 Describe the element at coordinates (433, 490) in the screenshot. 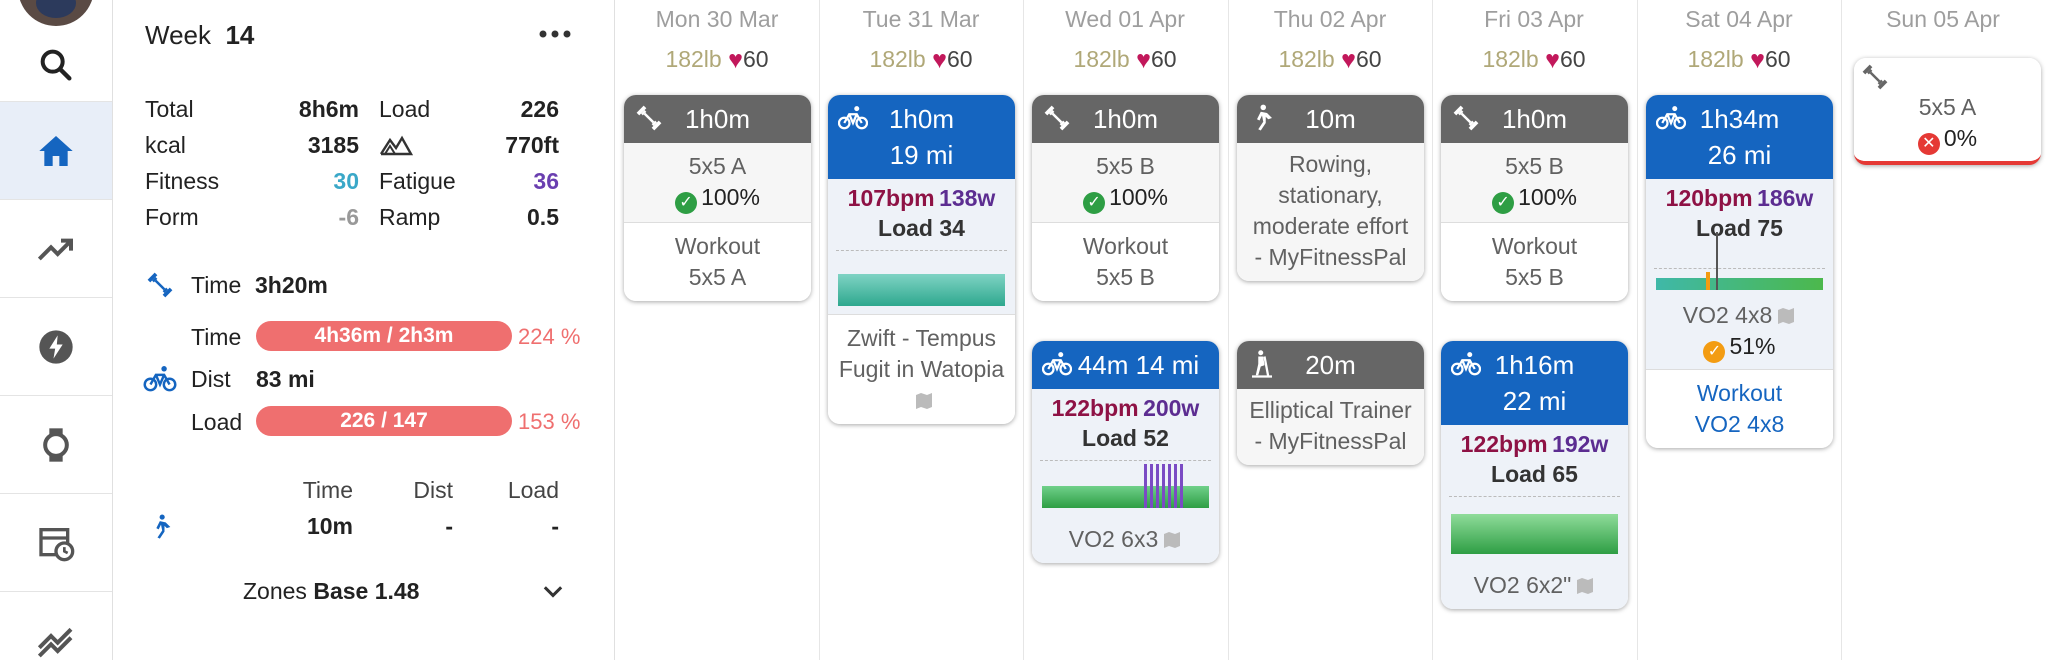

I see `walk-dist-header: Dist` at that location.